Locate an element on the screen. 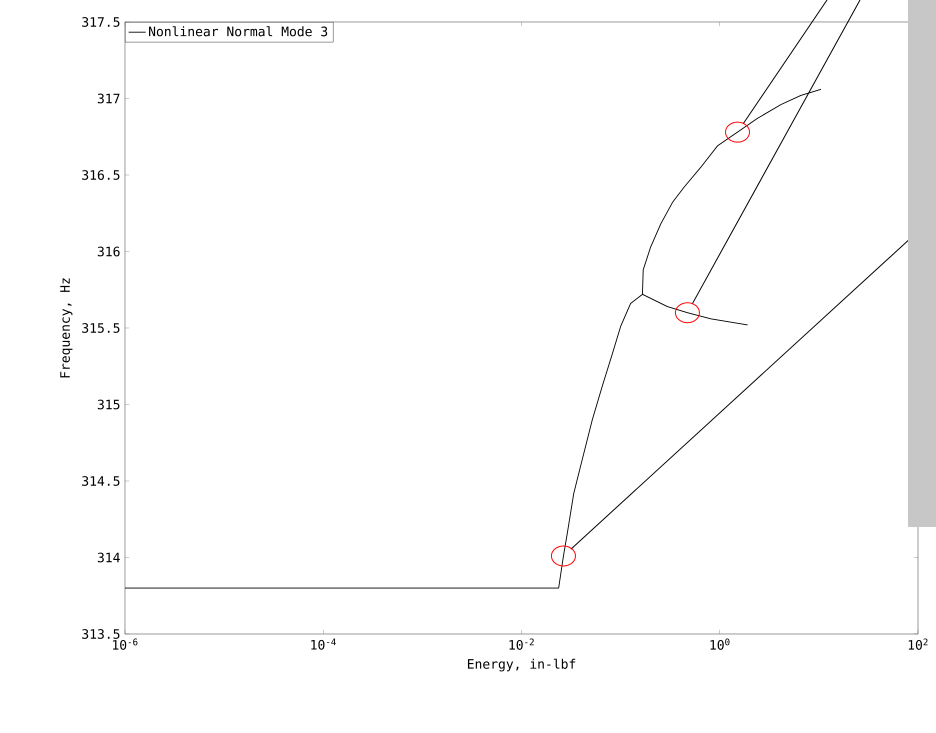 This screenshot has height=733, width=936. y-tick-label: 315 is located at coordinates (109, 405).